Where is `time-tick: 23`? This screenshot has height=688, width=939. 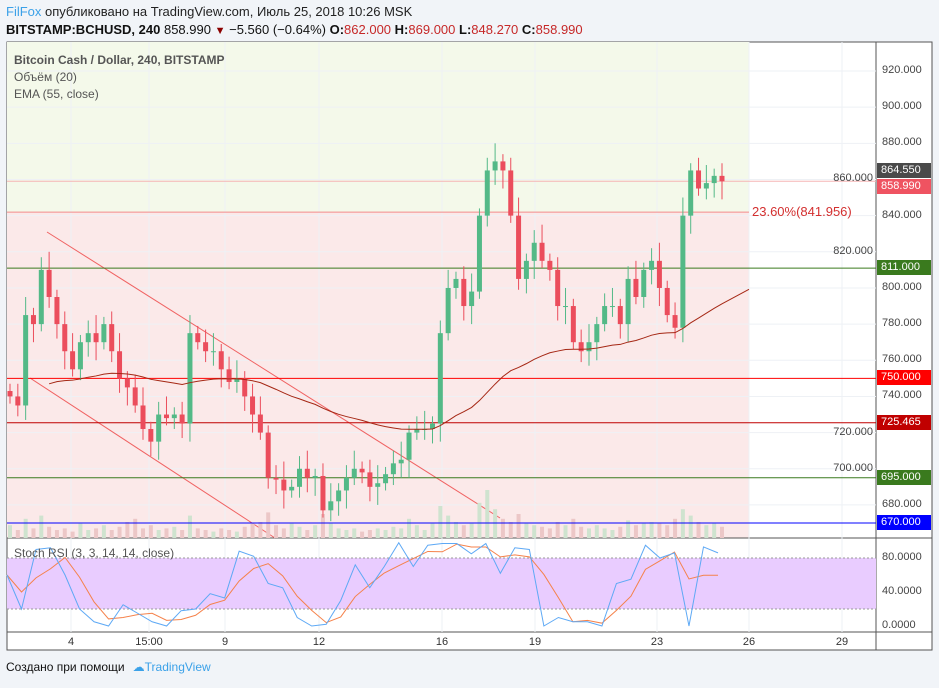
time-tick: 23 is located at coordinates (657, 642).